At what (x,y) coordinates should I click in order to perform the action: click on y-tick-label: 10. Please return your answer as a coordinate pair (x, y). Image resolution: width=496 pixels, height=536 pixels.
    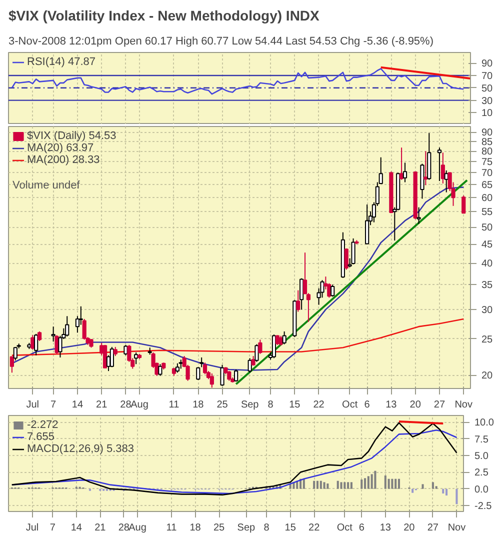
    Looking at the image, I should click on (488, 114).